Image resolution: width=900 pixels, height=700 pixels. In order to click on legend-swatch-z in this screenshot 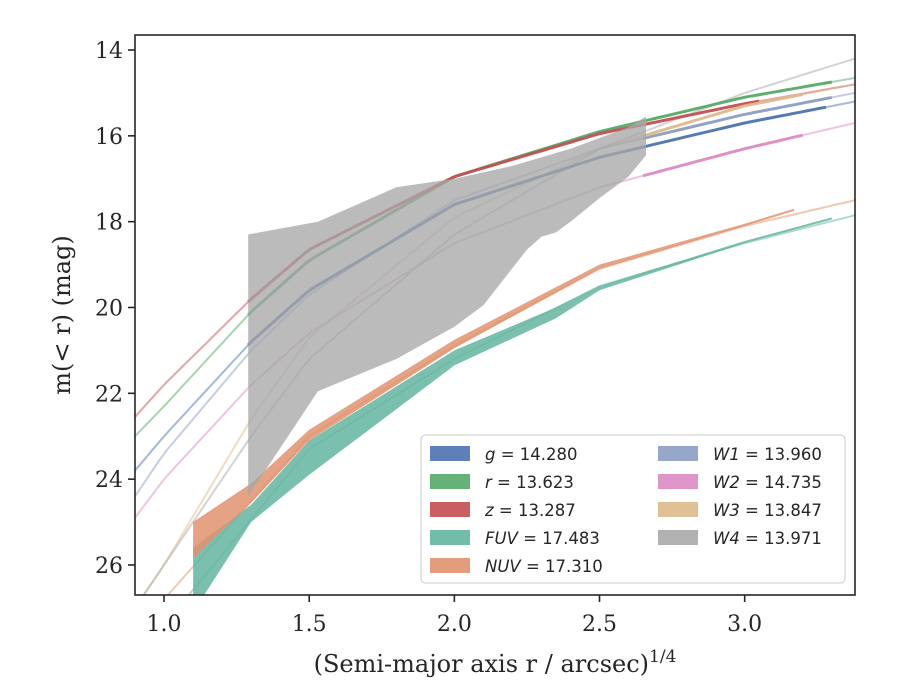, I will do `click(450, 509)`.